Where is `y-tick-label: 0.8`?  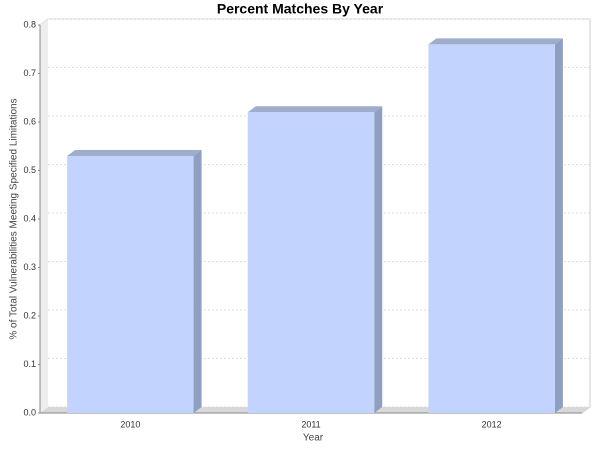
y-tick-label: 0.8 is located at coordinates (29, 24).